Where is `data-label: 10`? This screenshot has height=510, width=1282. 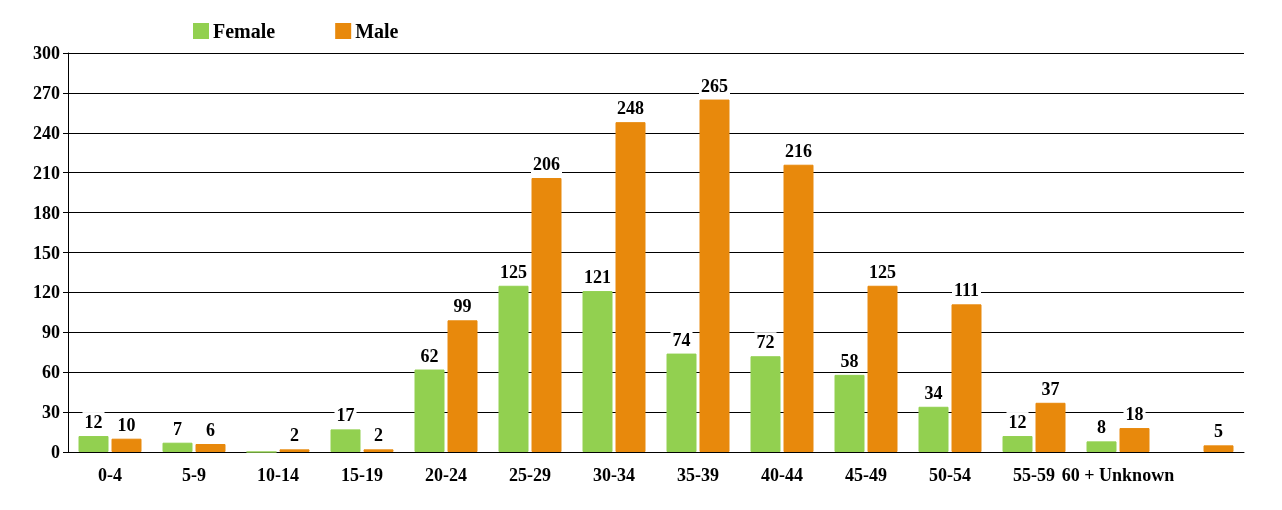 data-label: 10 is located at coordinates (126, 424).